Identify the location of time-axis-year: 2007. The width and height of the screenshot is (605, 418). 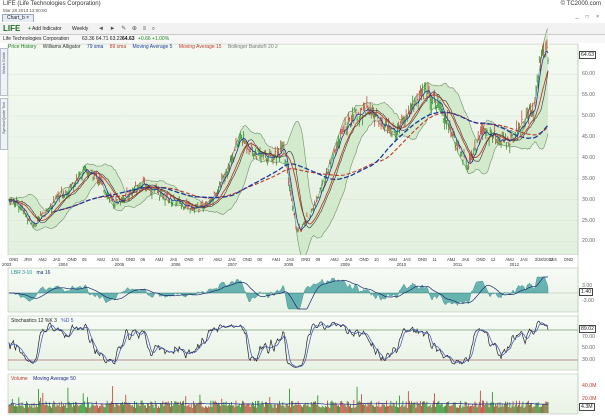
(232, 264).